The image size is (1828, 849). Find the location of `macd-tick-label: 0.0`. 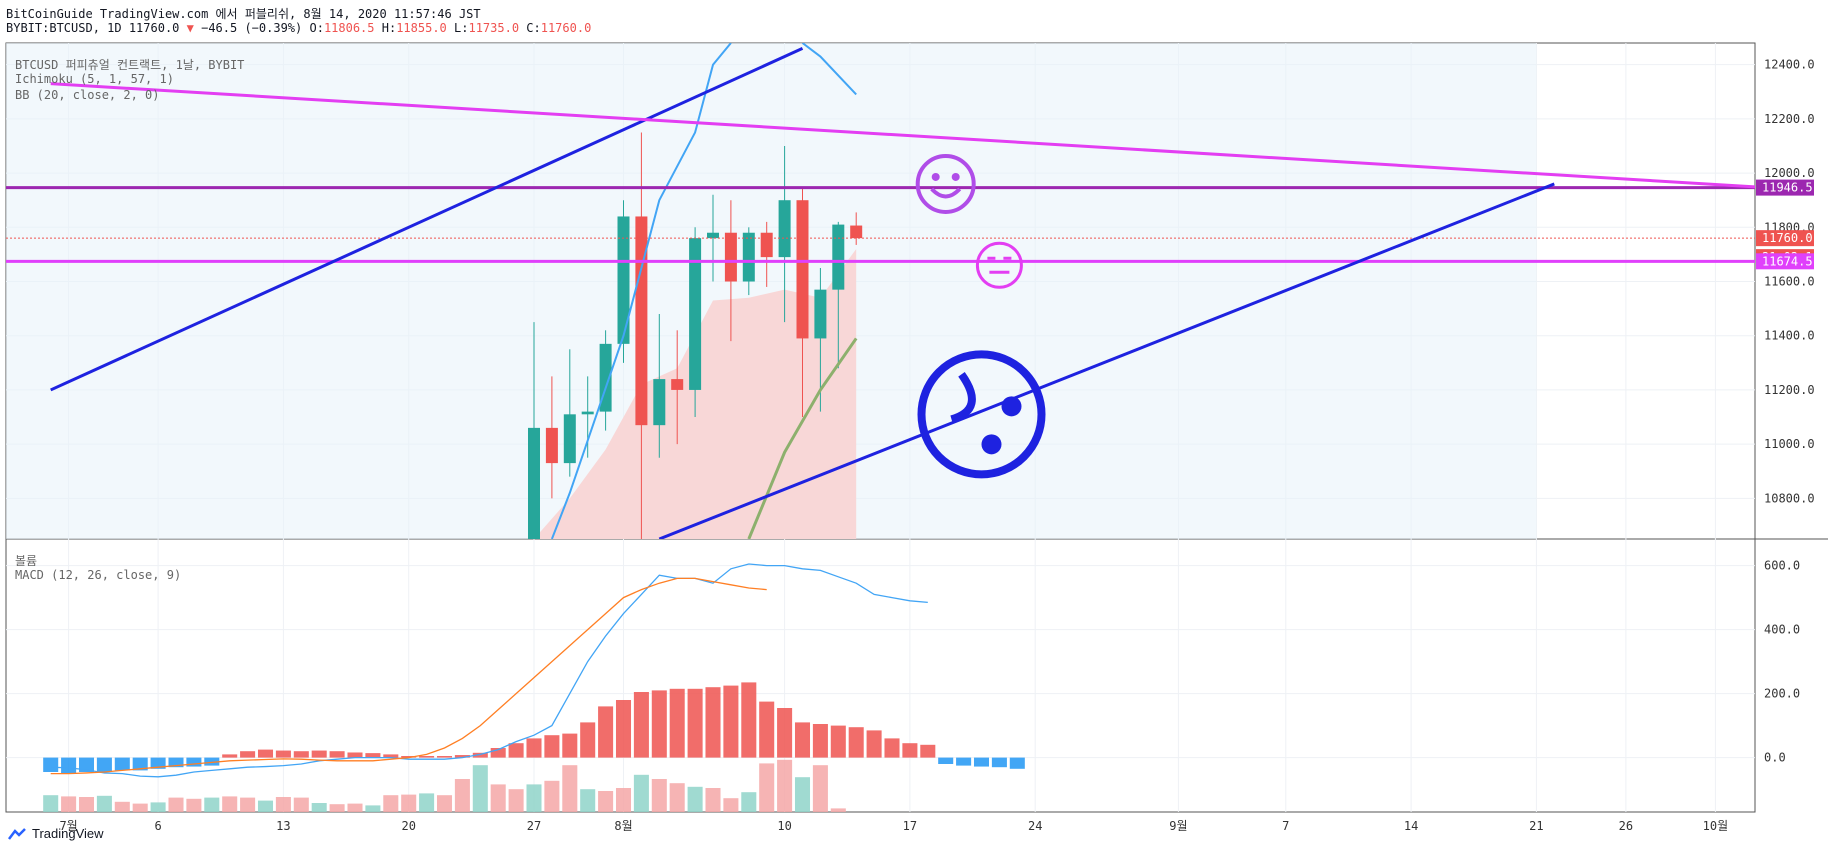

macd-tick-label: 0.0 is located at coordinates (1775, 758).